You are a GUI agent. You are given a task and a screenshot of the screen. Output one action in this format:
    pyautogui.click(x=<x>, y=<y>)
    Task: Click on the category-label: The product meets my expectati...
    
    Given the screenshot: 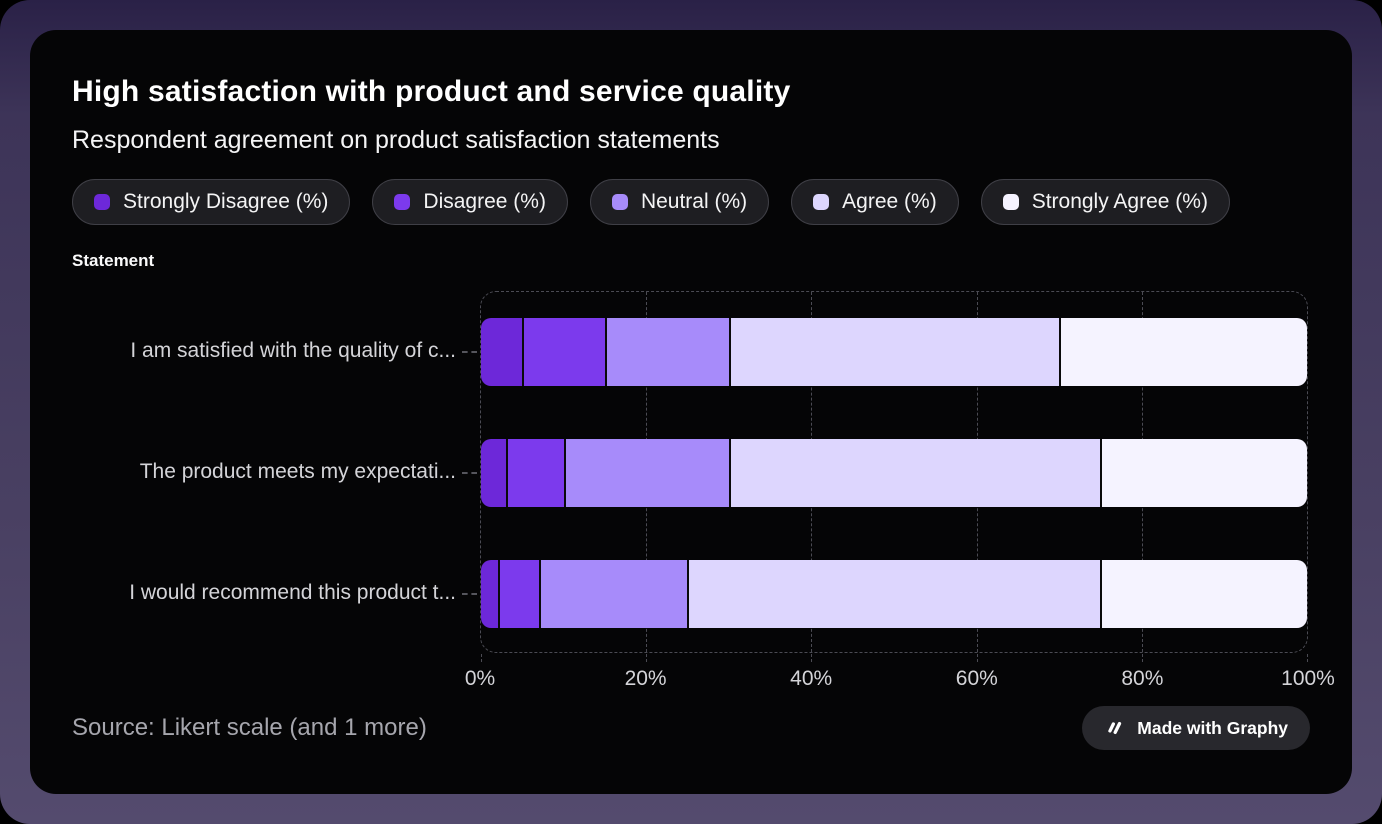 What is the action you would take?
    pyautogui.click(x=297, y=471)
    